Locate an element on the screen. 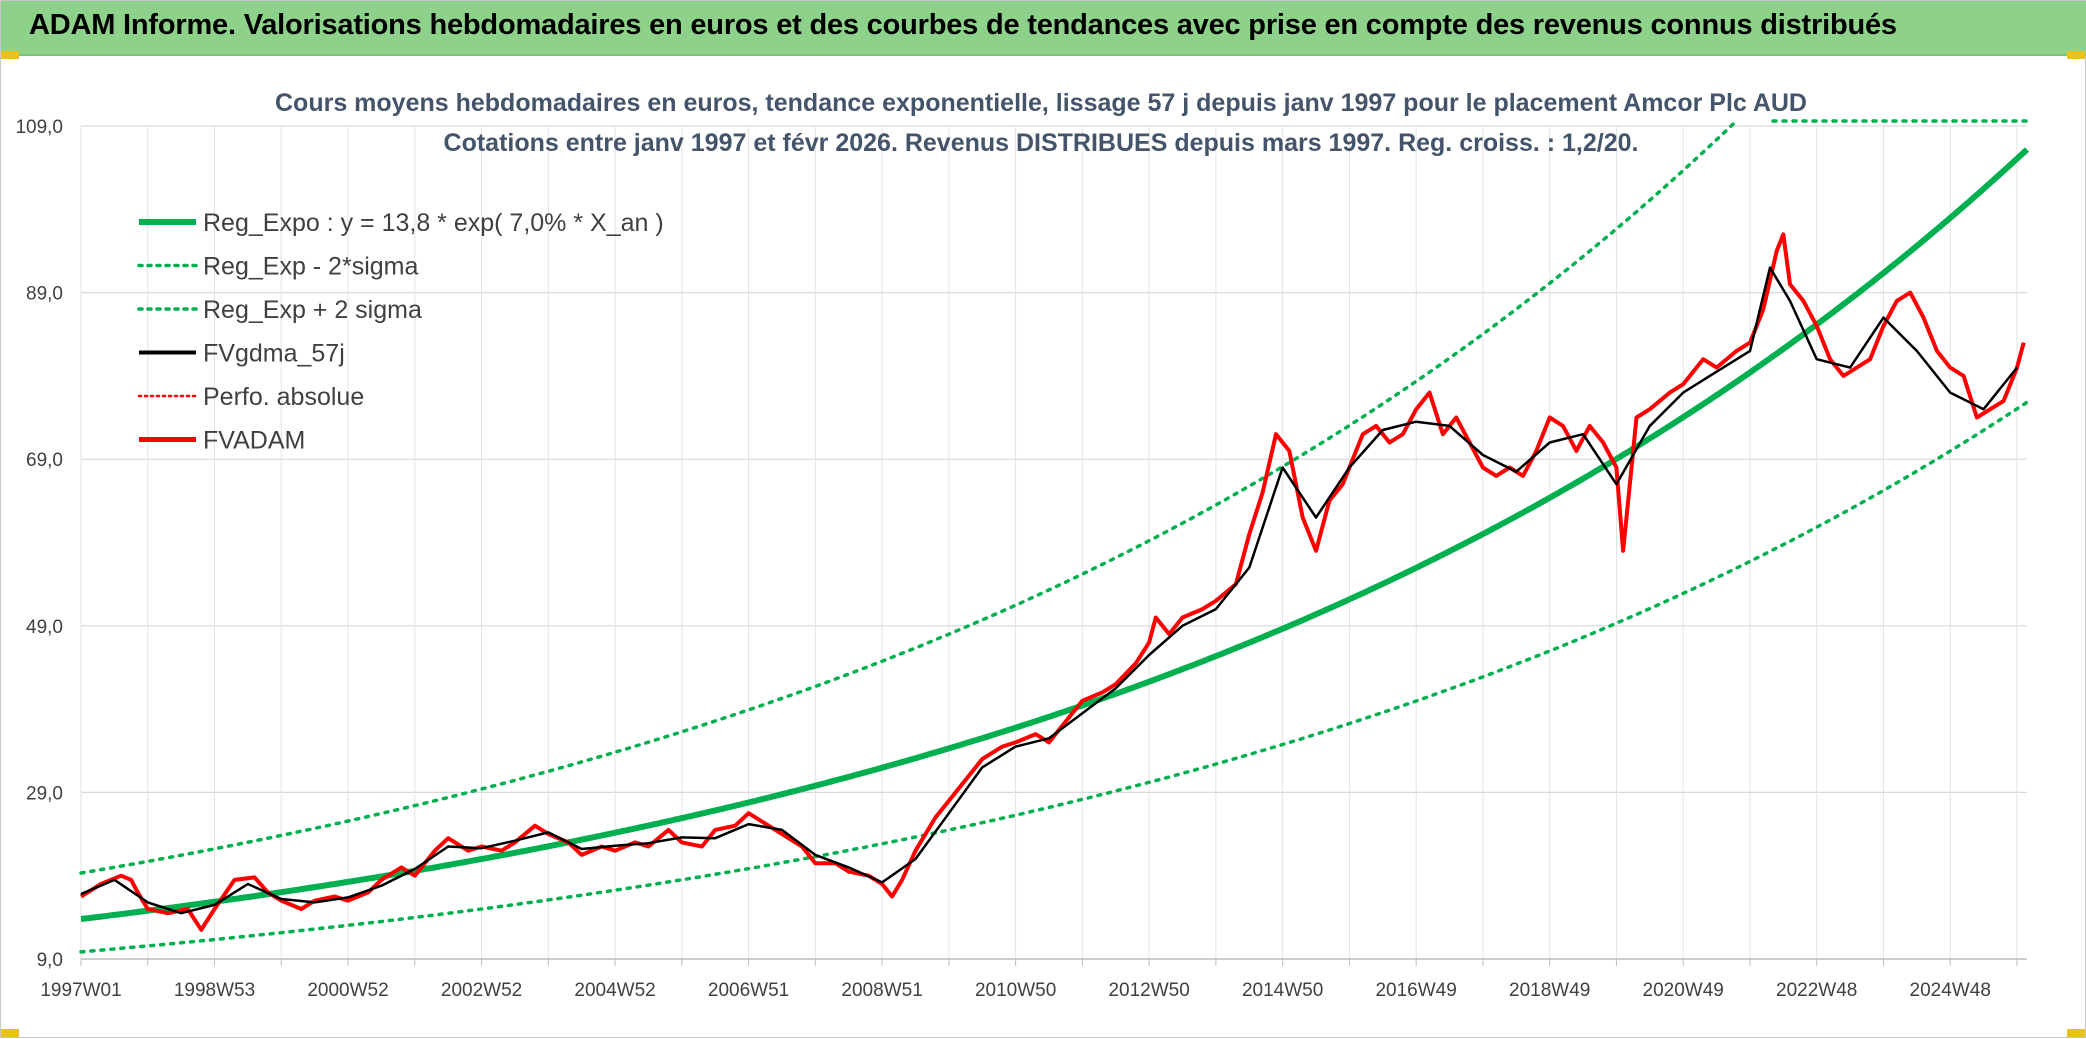 This screenshot has width=2086, height=1039. x-tick-label: 2004W52 is located at coordinates (614, 990).